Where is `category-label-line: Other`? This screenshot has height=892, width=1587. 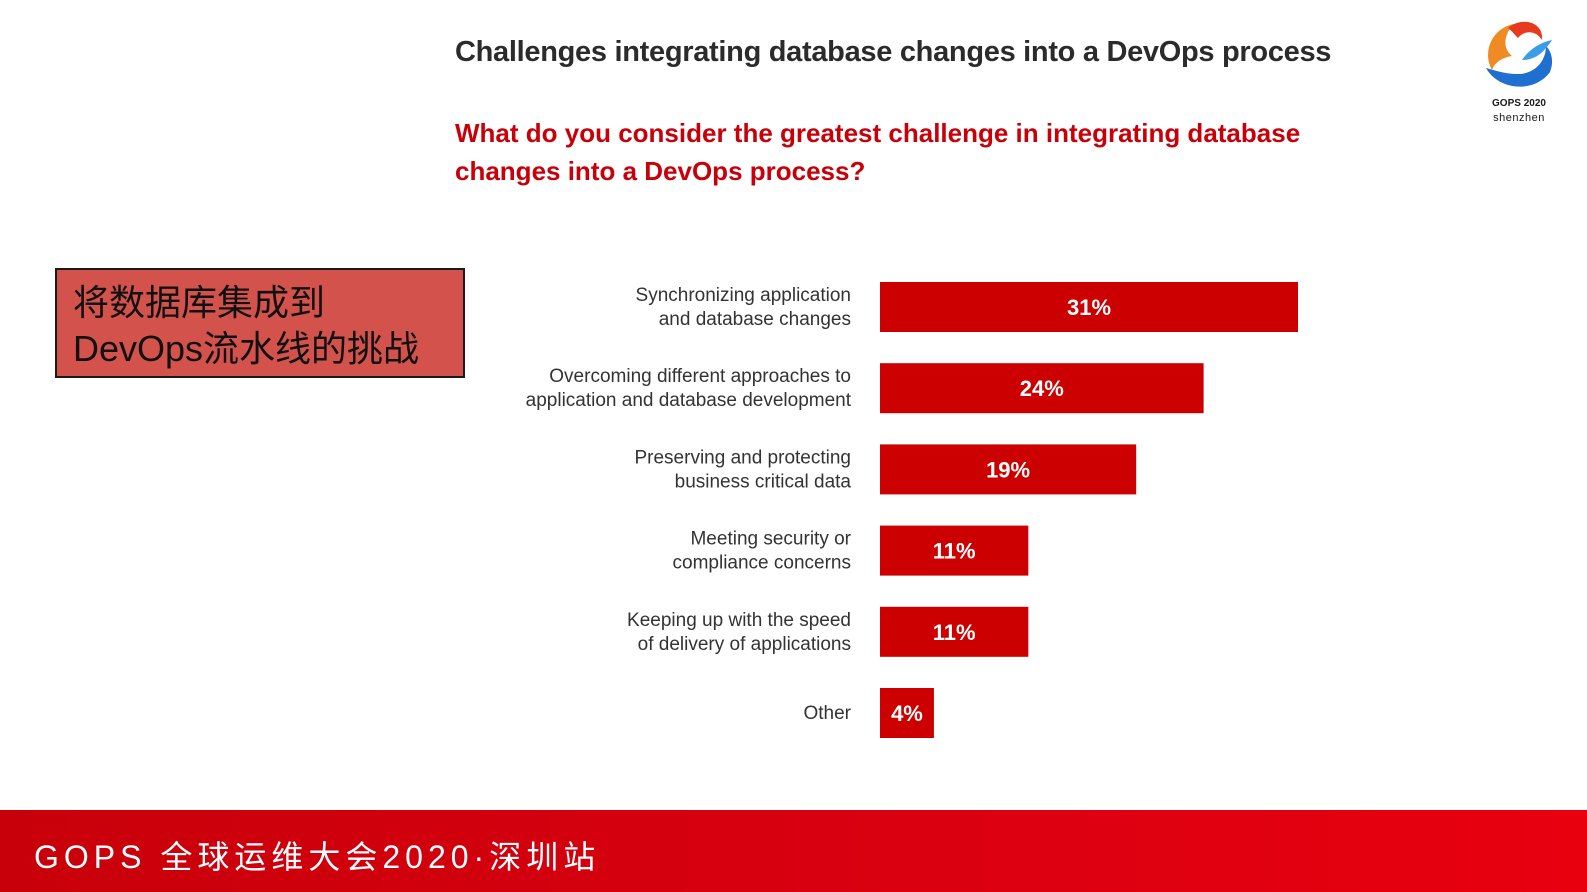
category-label-line: Other is located at coordinates (827, 713).